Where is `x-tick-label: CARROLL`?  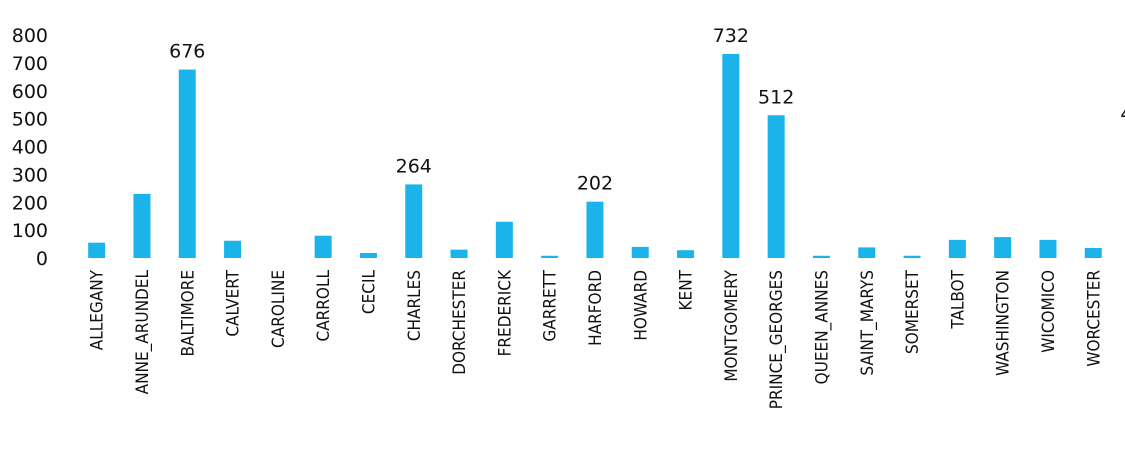 x-tick-label: CARROLL is located at coordinates (324, 306).